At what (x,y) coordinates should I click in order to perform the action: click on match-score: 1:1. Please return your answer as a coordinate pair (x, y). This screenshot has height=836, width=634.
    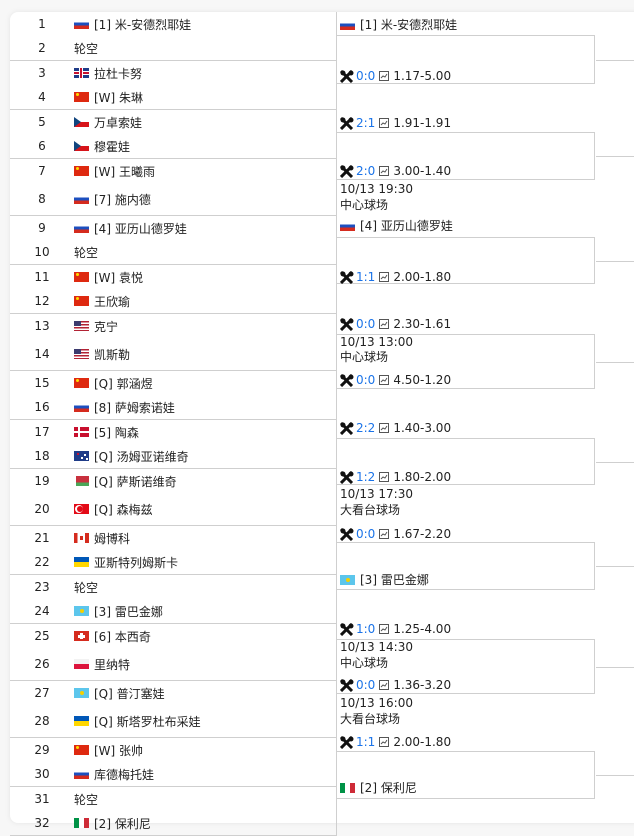
    Looking at the image, I should click on (366, 742).